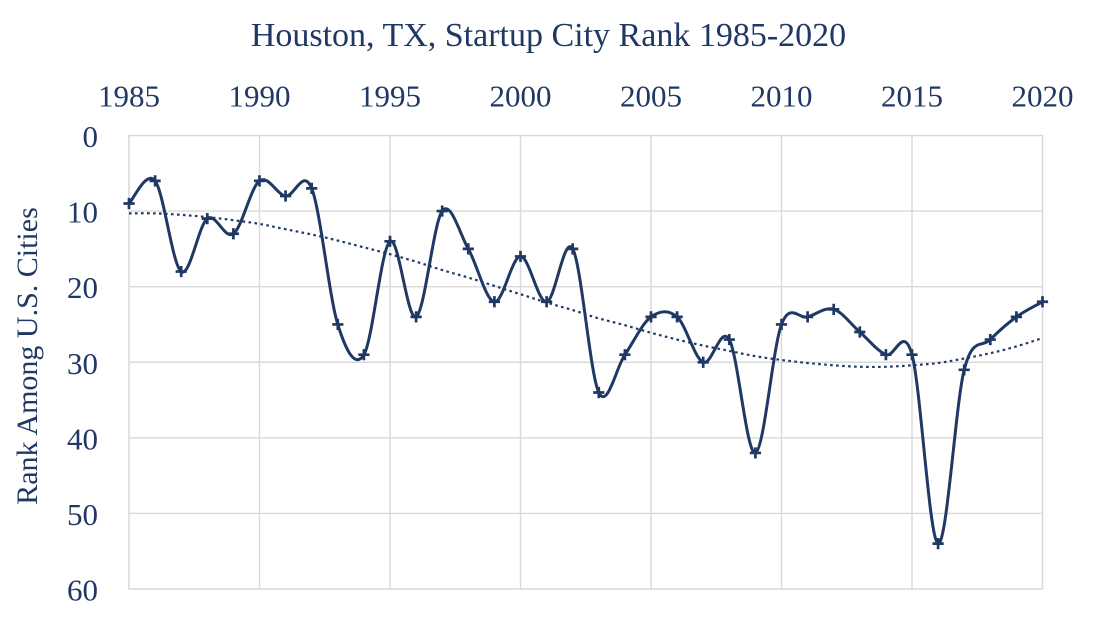 The width and height of the screenshot is (1097, 619). What do you see at coordinates (82, 438) in the screenshot?
I see `y-tick-label: 40` at bounding box center [82, 438].